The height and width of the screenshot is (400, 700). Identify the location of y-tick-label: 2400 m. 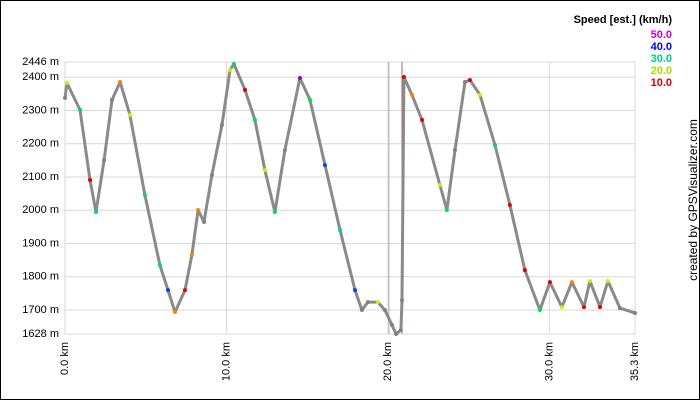
(40, 77).